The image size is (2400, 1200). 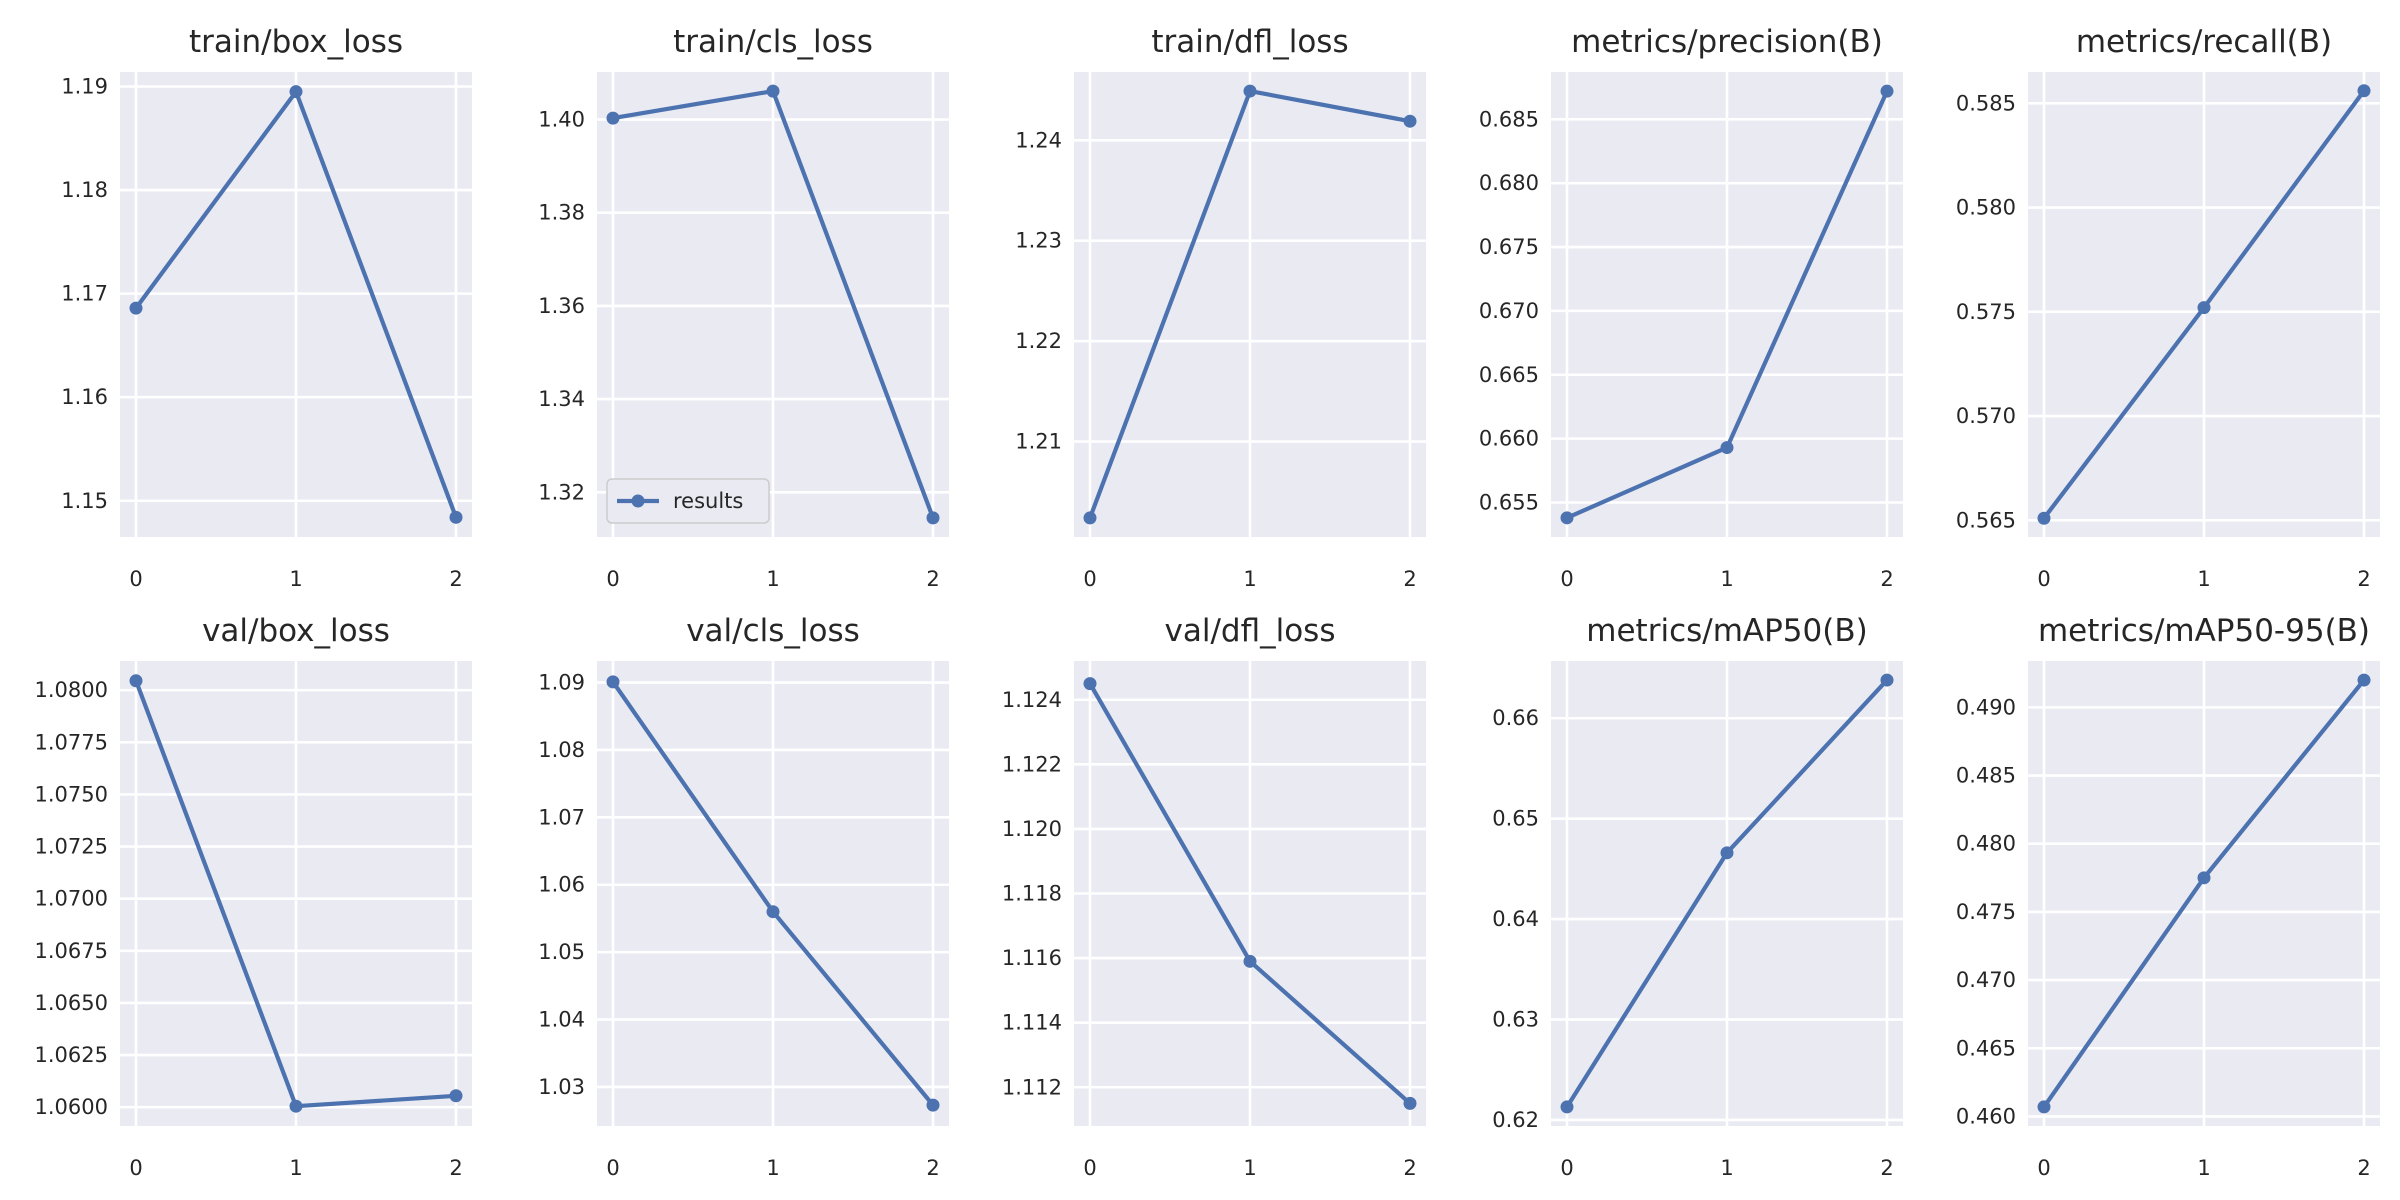 What do you see at coordinates (71, 1107) in the screenshot?
I see `y-tick-label: 1.0600` at bounding box center [71, 1107].